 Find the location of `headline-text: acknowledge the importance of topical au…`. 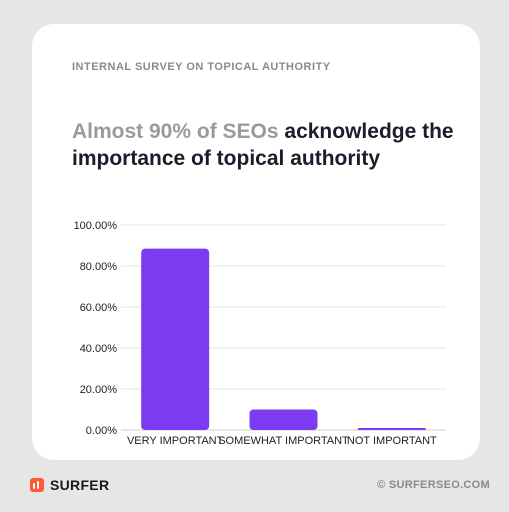

headline-text: acknowledge the importance of topical au… is located at coordinates (263, 145).